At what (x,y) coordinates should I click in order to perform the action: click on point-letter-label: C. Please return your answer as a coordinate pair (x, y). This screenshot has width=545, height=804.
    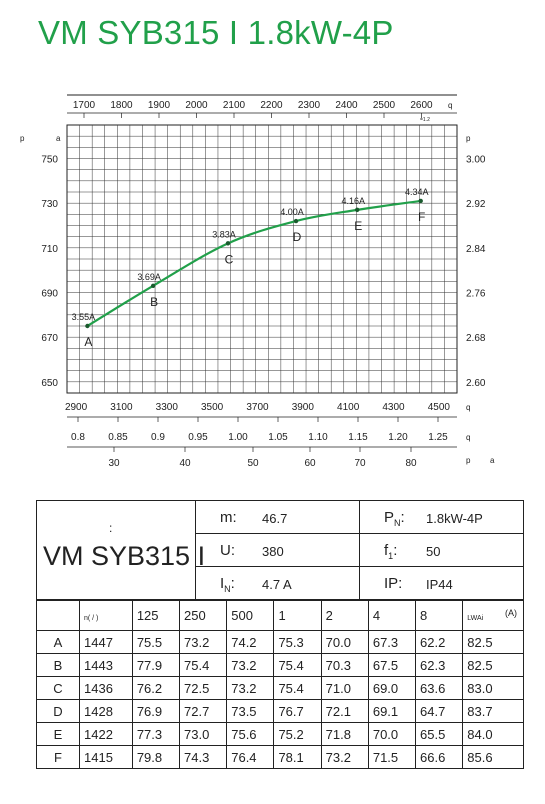
    Looking at the image, I should click on (229, 259).